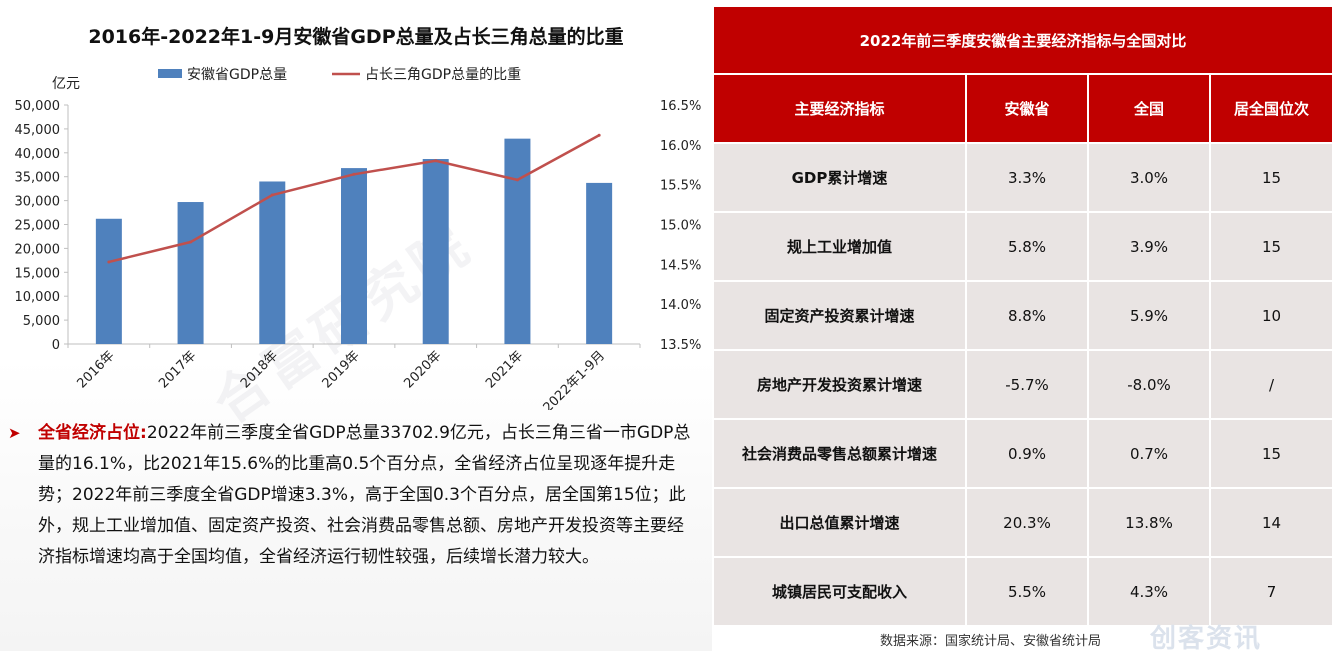  I want to click on y-tick-label: 35,000, so click(38, 178).